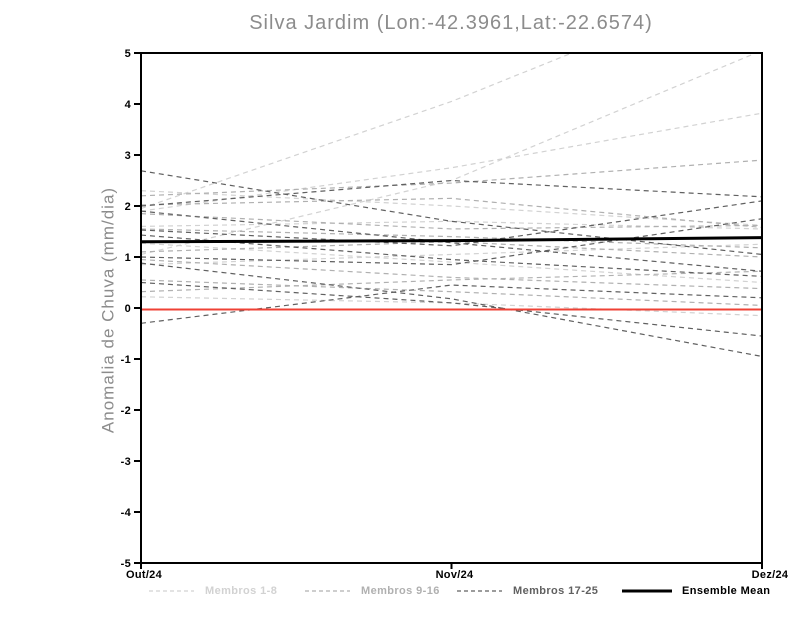  Describe the element at coordinates (126, 462) in the screenshot. I see `y-tick-label: -3` at that location.